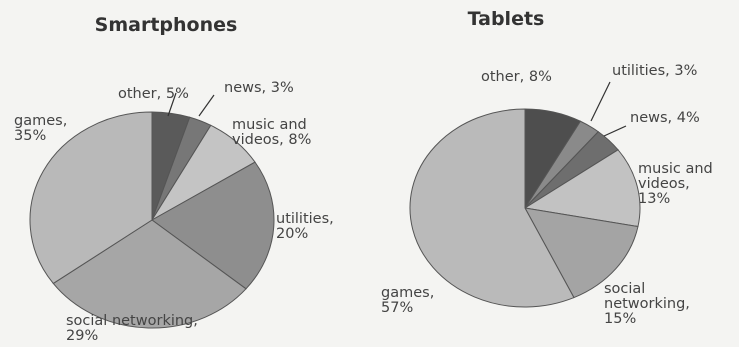  I want to click on tablets-label-line: other, 8%, so click(516, 77).